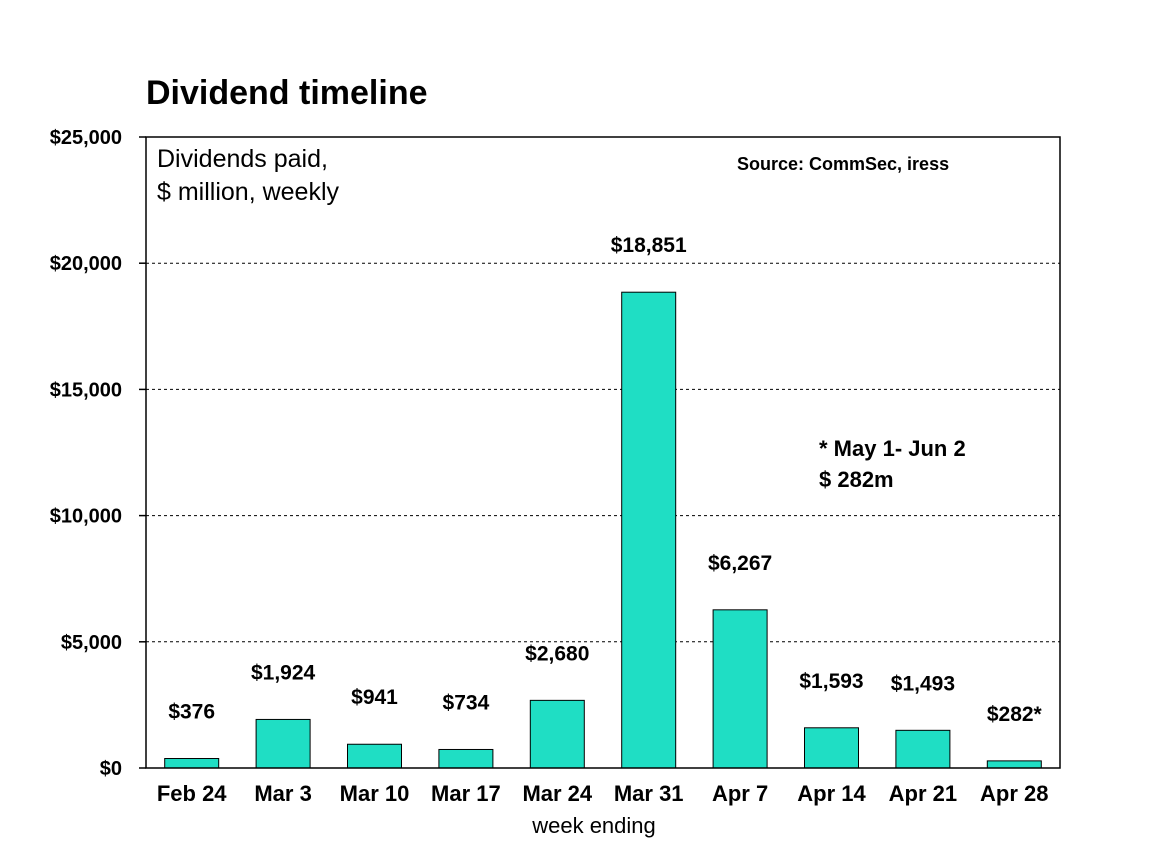 The image size is (1152, 864). Describe the element at coordinates (466, 702) in the screenshot. I see `data-label: $734` at that location.